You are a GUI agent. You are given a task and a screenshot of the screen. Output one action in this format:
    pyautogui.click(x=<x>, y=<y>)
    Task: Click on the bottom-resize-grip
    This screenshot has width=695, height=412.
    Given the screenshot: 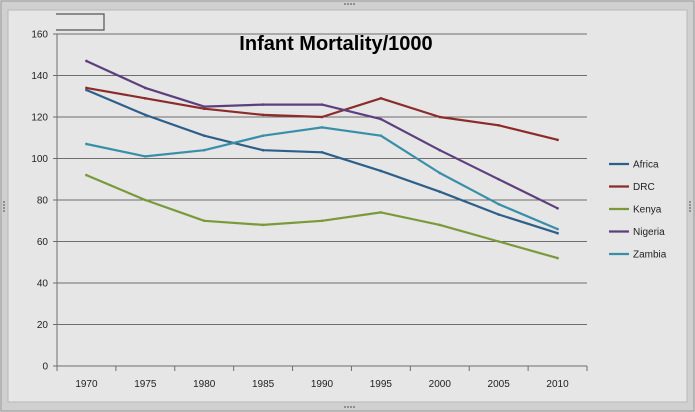 What is the action you would take?
    pyautogui.click(x=349, y=407)
    